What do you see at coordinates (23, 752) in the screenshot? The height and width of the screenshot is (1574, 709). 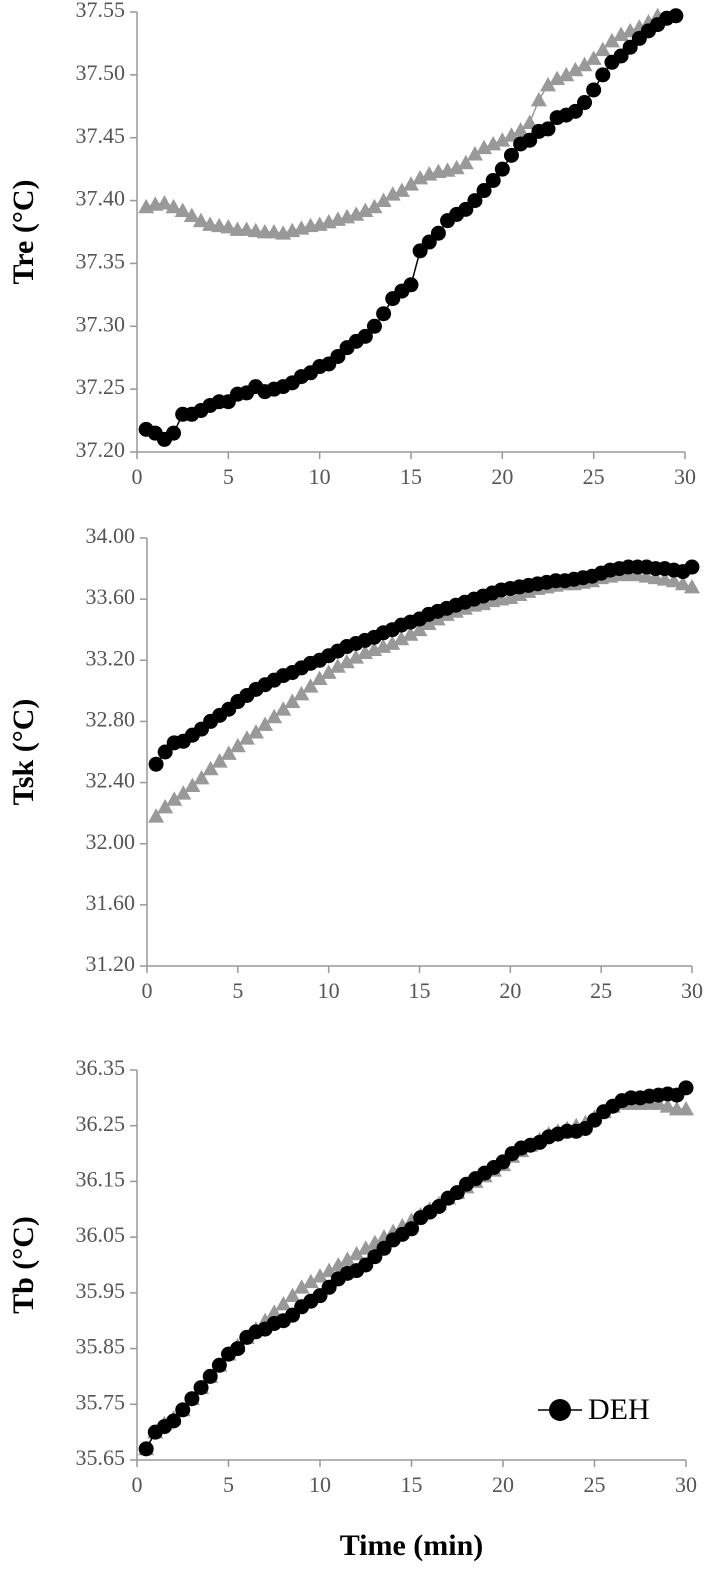 I see `y-axis-label: Tsk (°C)` at bounding box center [23, 752].